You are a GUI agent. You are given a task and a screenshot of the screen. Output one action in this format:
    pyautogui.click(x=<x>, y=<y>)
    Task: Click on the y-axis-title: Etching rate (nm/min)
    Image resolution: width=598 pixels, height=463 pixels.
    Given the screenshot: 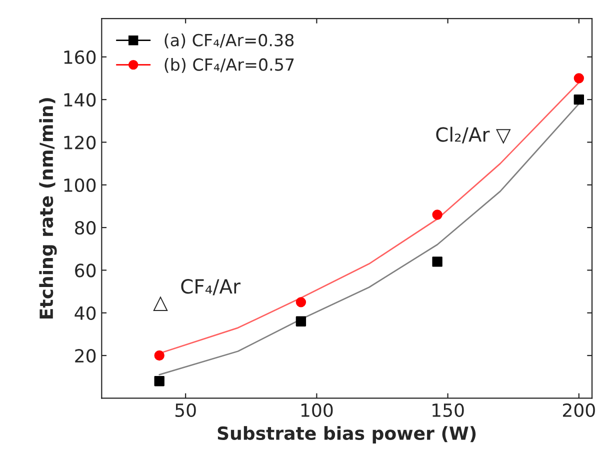 What is the action you would take?
    pyautogui.click(x=48, y=208)
    